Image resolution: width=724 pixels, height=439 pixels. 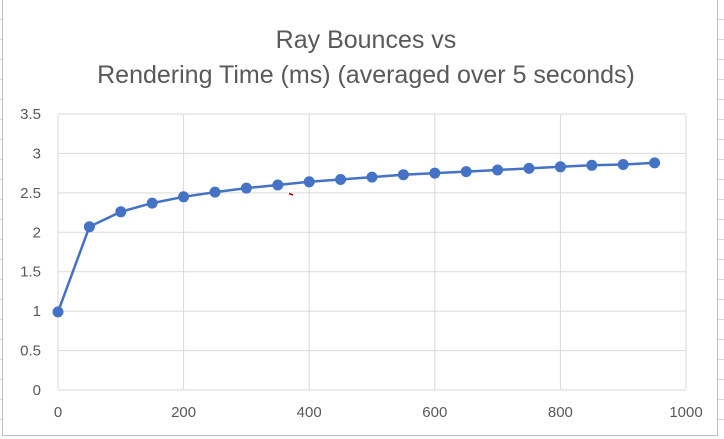 What do you see at coordinates (560, 412) in the screenshot?
I see `x-tick-label: 800` at bounding box center [560, 412].